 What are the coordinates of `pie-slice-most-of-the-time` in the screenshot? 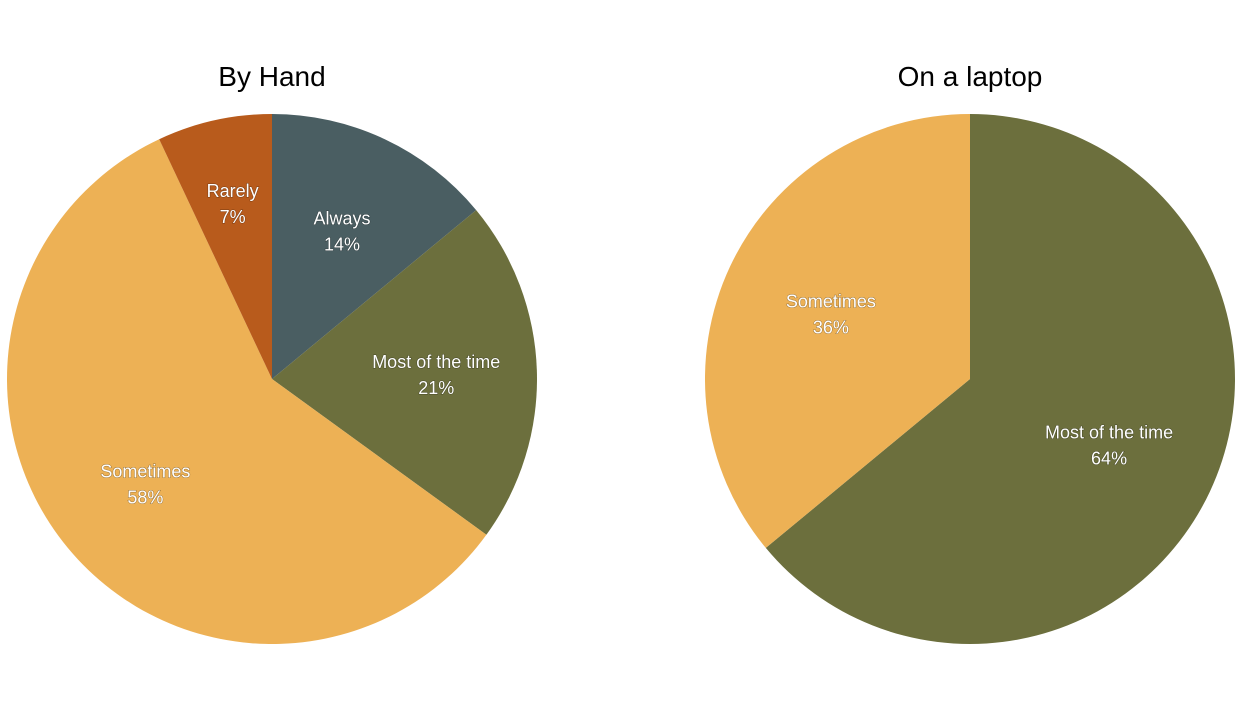 It's located at (405, 372).